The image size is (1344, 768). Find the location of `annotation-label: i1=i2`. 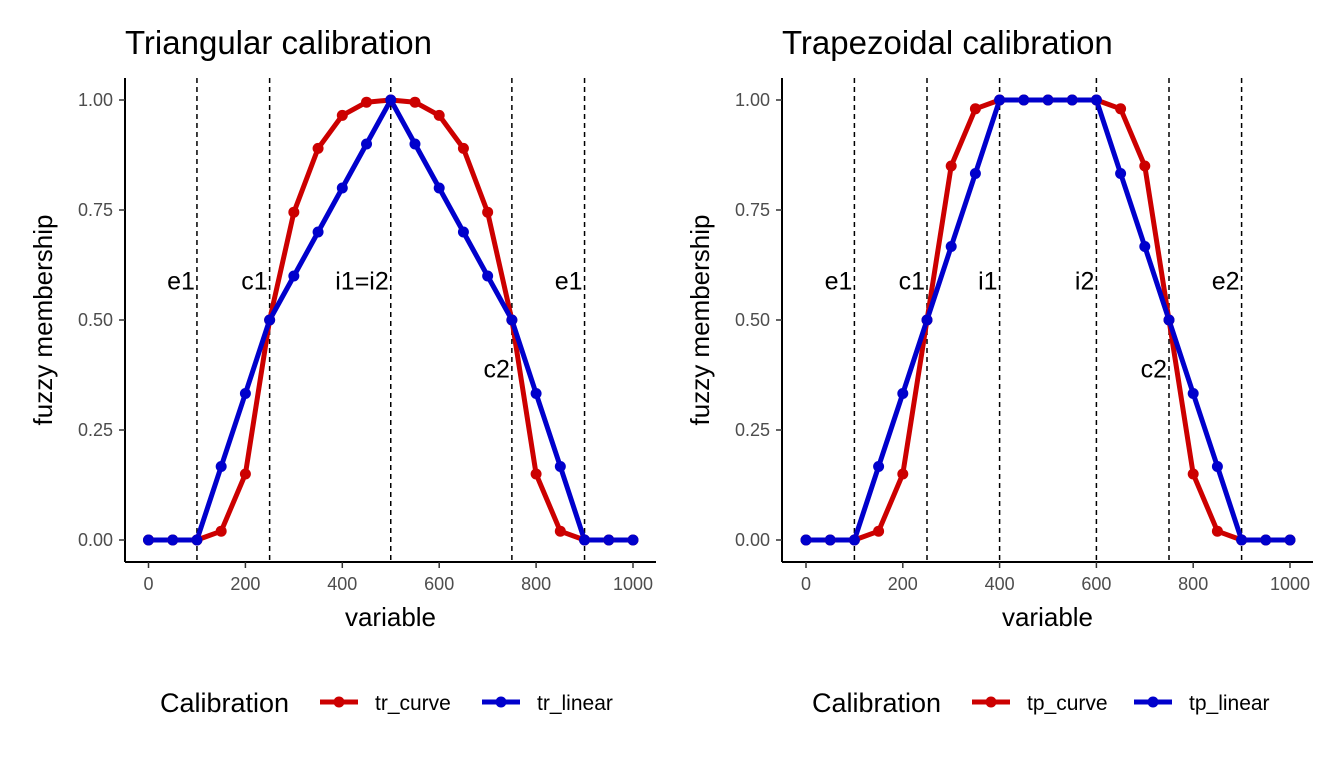

annotation-label: i1=i2 is located at coordinates (362, 281).